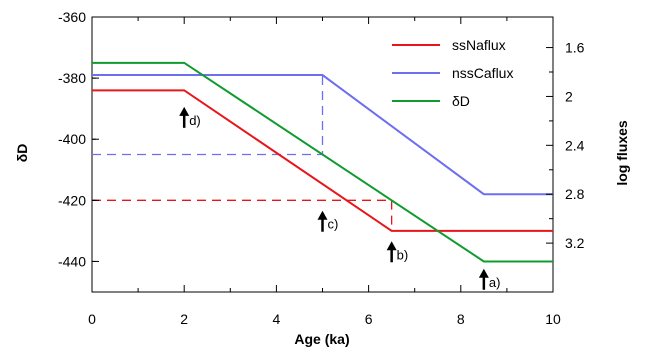 This screenshot has height=355, width=645. I want to click on y-tick-label: -360, so click(72, 17).